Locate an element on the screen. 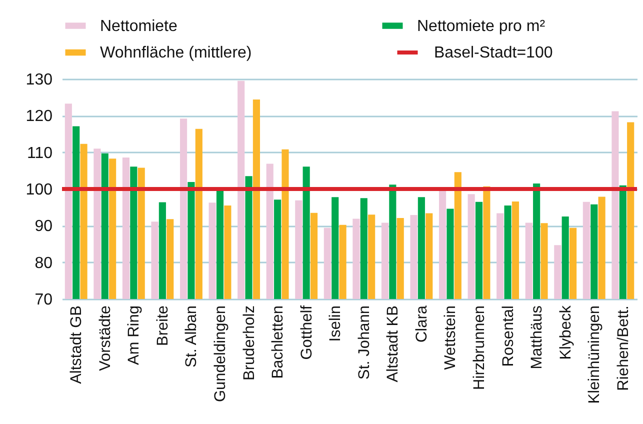 Image resolution: width=643 pixels, height=424 pixels. y-tick-label: 130 is located at coordinates (39, 80).